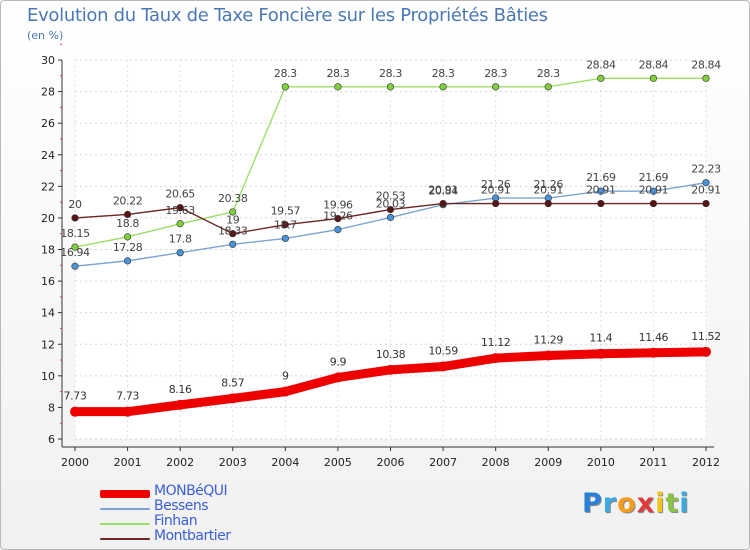  What do you see at coordinates (48, 250) in the screenshot?
I see `y-tick-label: 18` at bounding box center [48, 250].